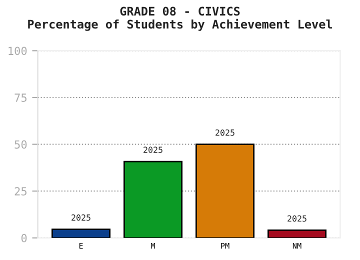  Describe the element at coordinates (24, 238) in the screenshot. I see `y-tick-label: 0` at that location.